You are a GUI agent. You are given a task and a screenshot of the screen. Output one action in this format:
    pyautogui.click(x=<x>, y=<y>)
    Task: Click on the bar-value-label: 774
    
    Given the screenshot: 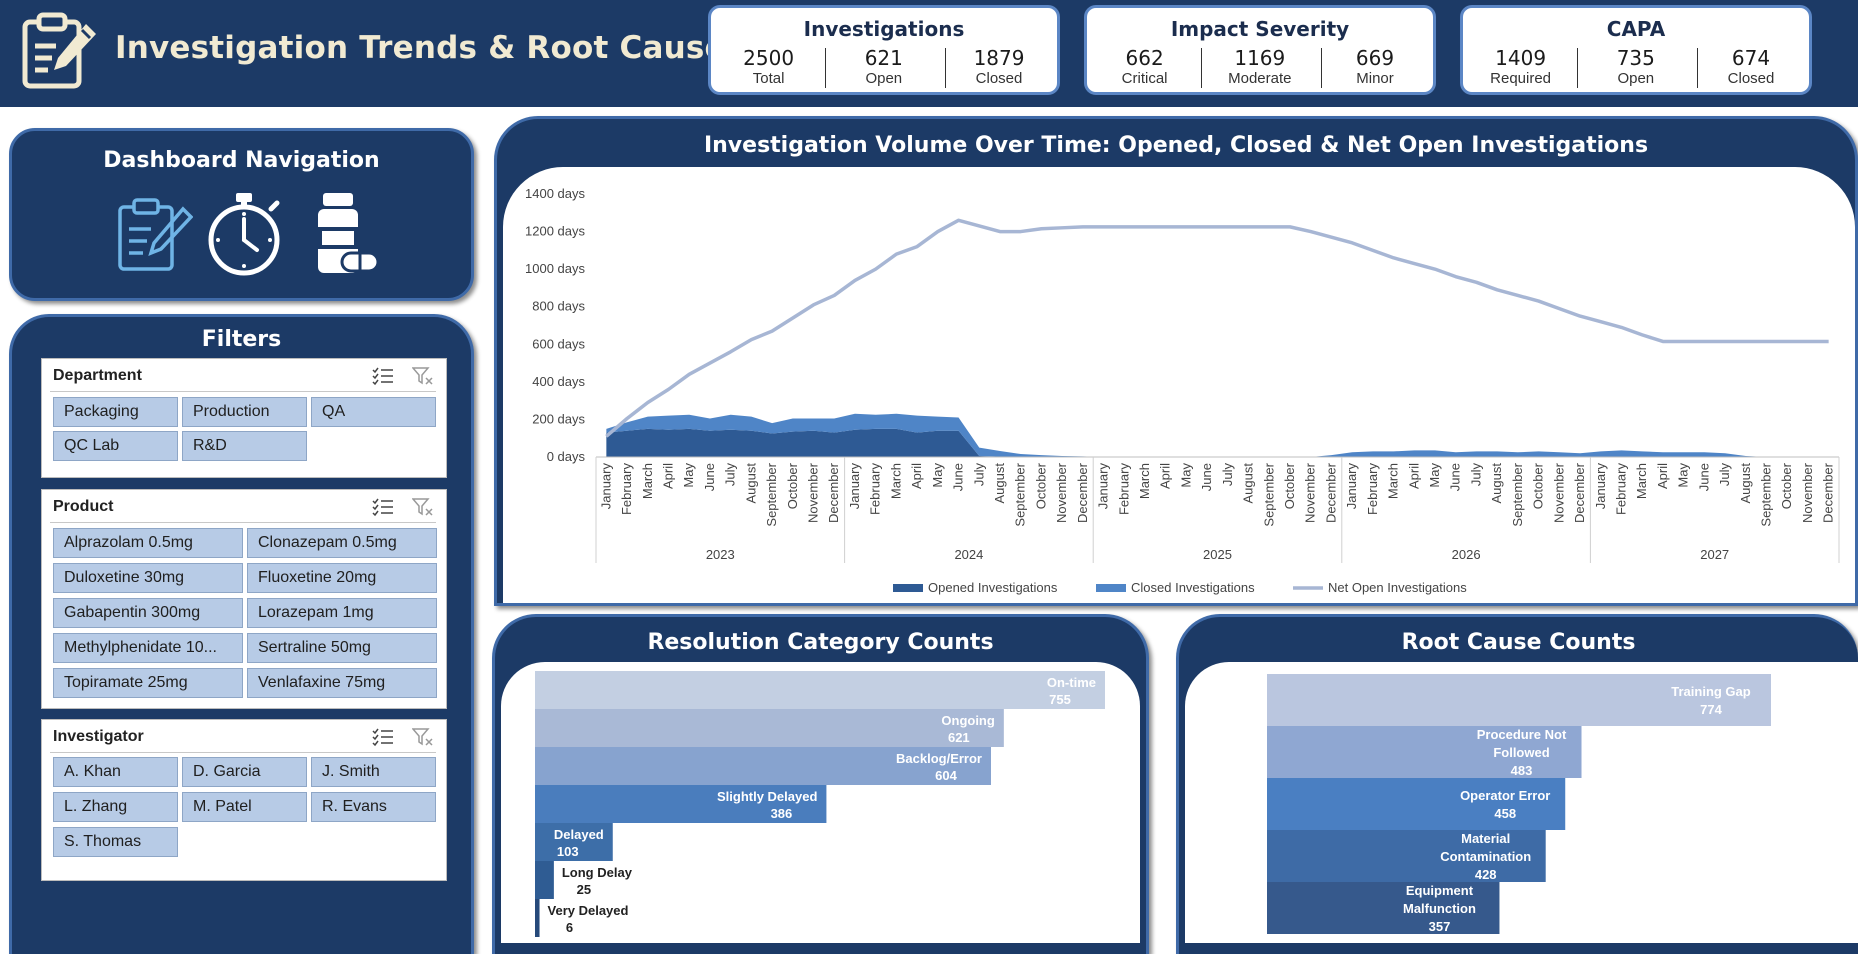 What is the action you would take?
    pyautogui.click(x=1711, y=709)
    